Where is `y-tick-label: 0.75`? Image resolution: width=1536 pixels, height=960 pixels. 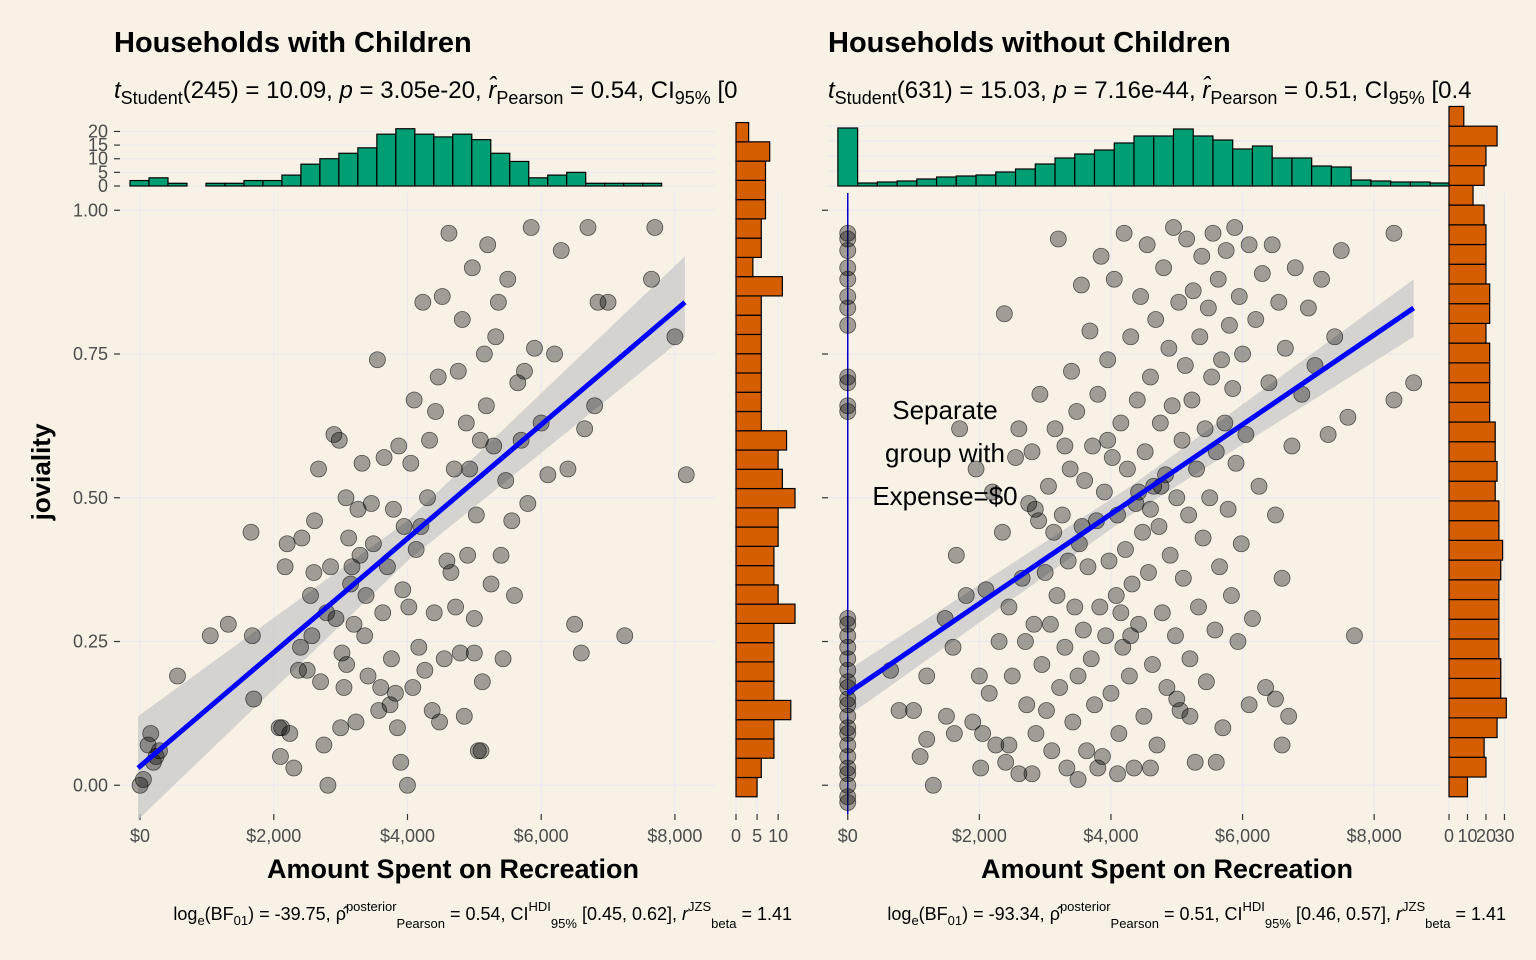 y-tick-label: 0.75 is located at coordinates (90, 354).